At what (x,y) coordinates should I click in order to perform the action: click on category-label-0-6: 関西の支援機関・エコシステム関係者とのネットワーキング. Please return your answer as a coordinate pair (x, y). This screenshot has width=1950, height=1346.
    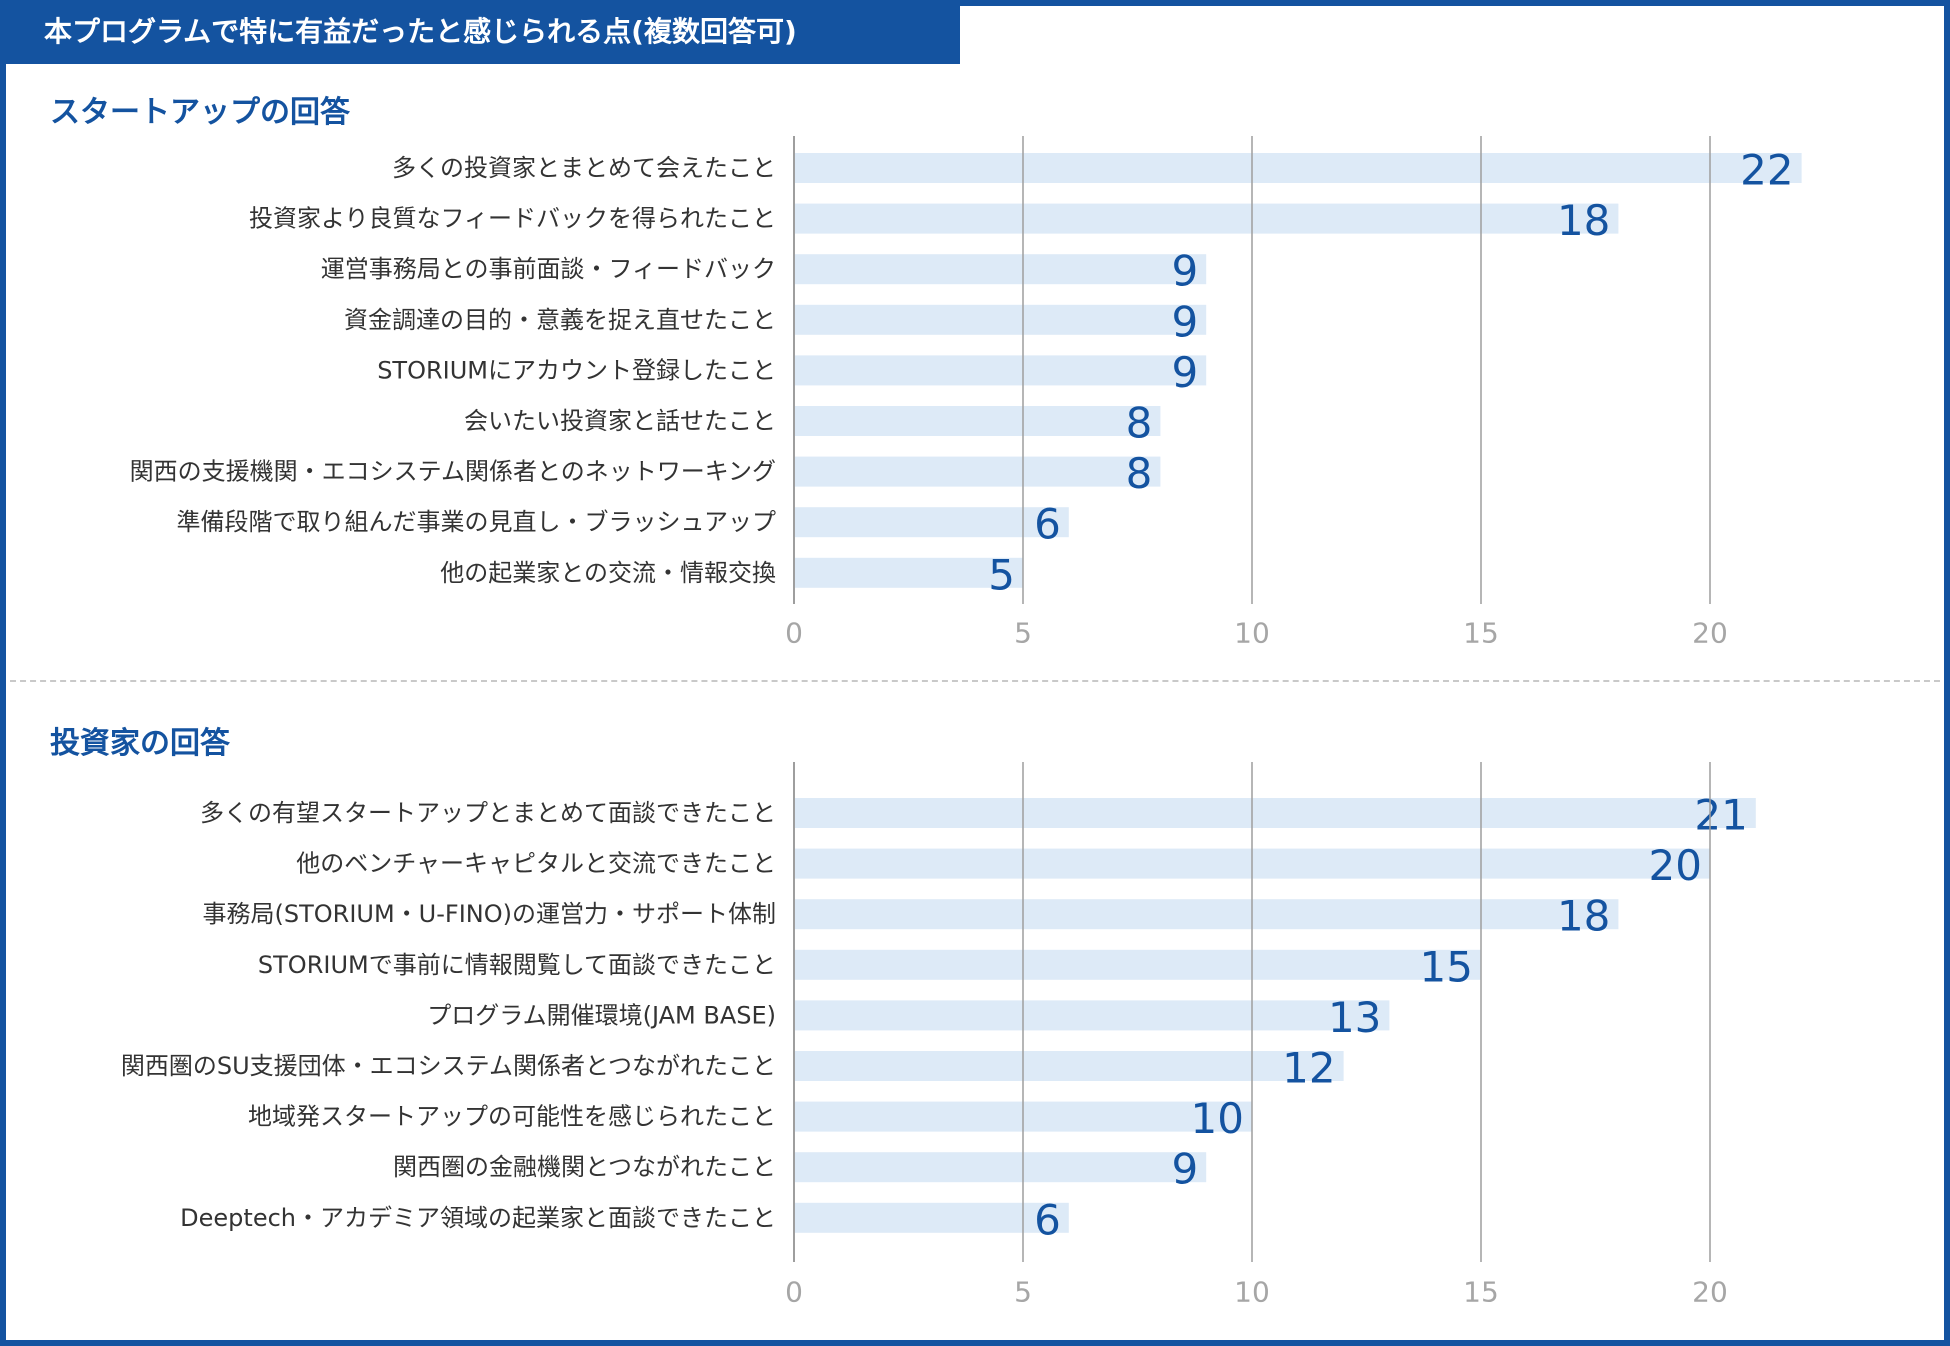
    Looking at the image, I should click on (453, 472).